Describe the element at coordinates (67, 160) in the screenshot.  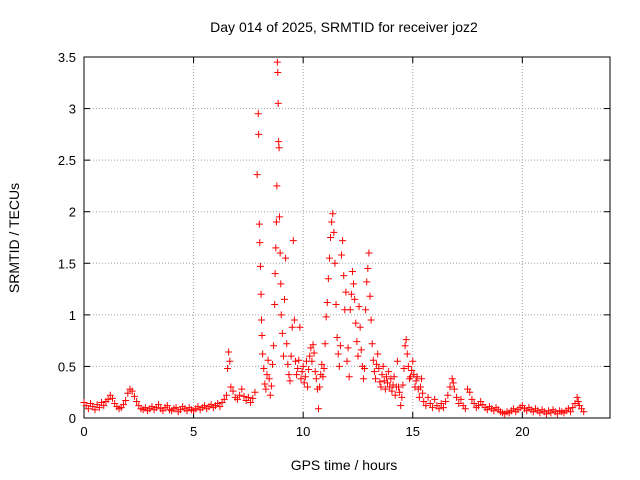
I see `y-tick-label: 2.5` at that location.